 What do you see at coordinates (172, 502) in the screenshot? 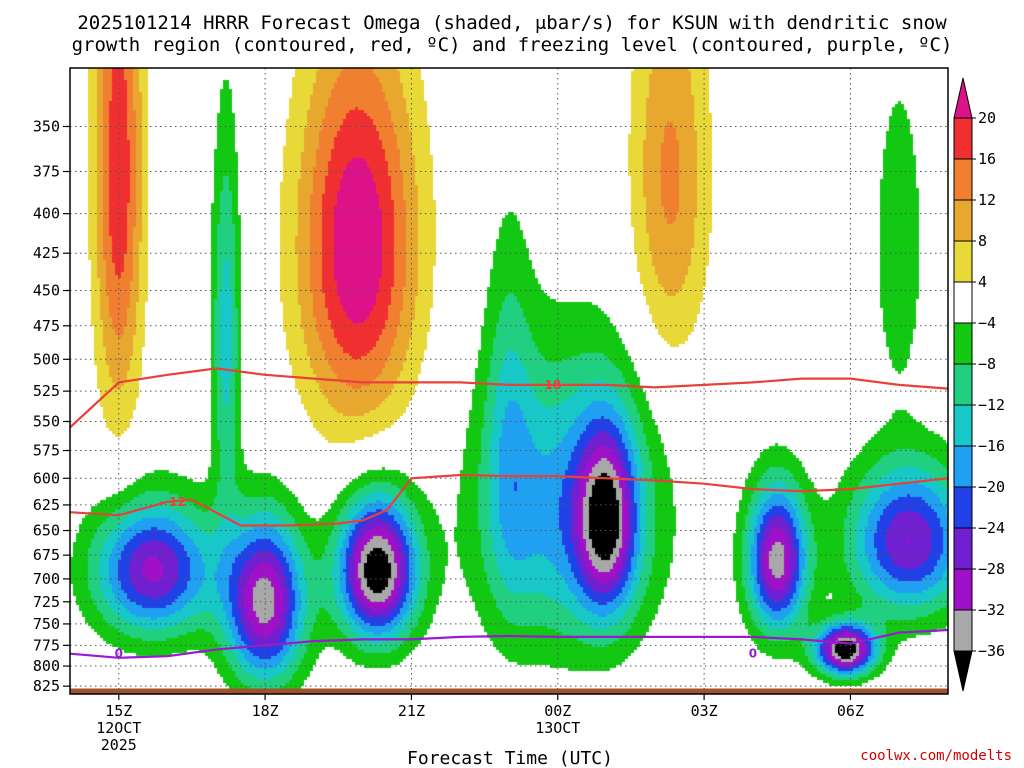
I see `contour-label: −12` at bounding box center [172, 502].